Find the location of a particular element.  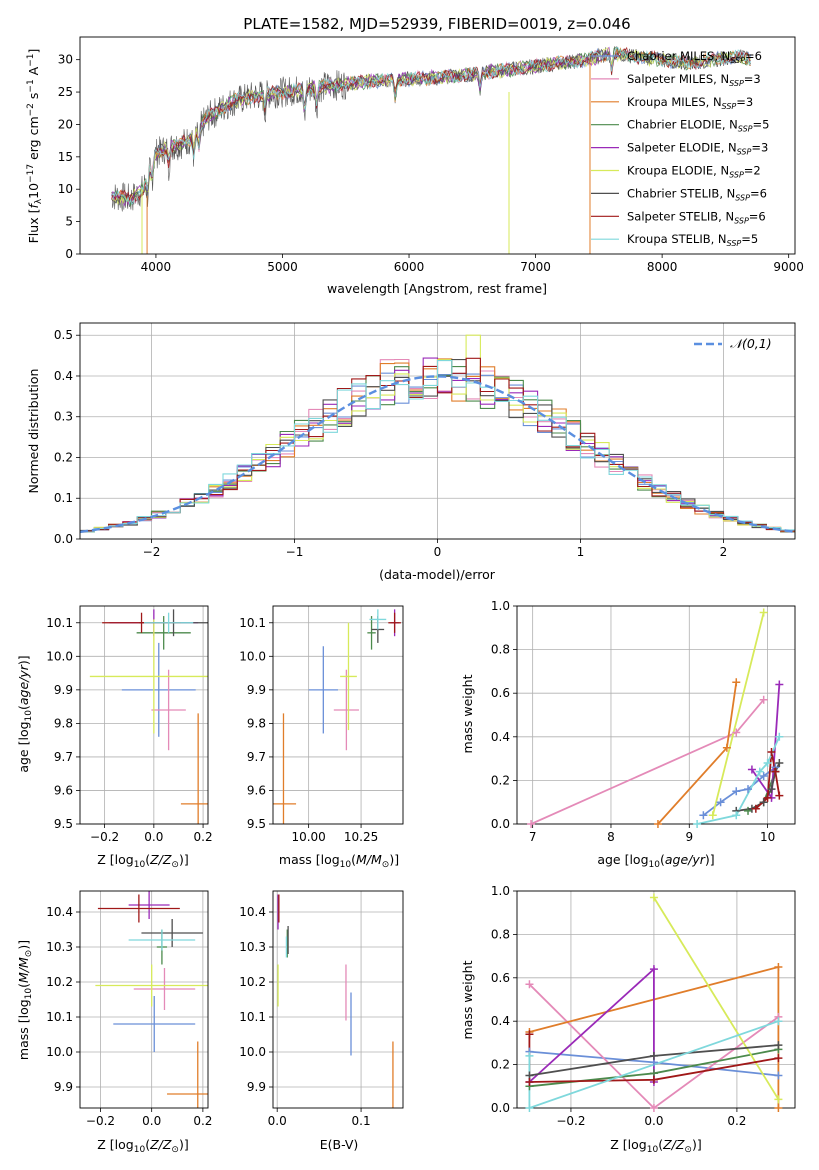

age-vs-Z-ylabel: age [log10(age/yr)] is located at coordinates (25, 713).